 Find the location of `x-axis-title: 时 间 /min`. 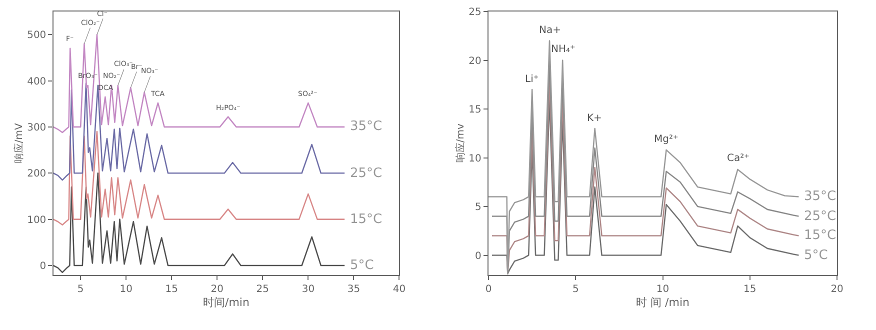

x-axis-title: 时 间 /min is located at coordinates (663, 303).